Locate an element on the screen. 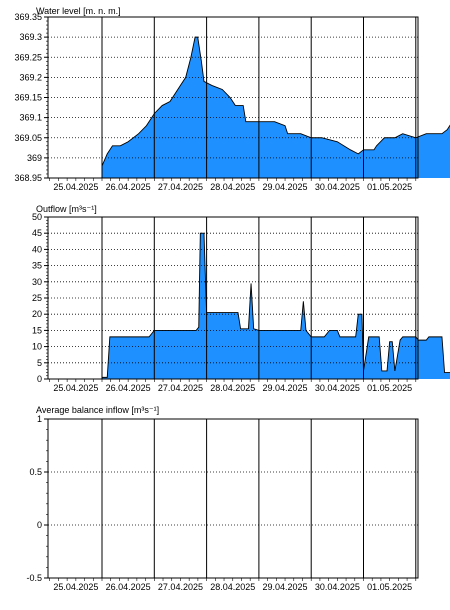 The width and height of the screenshot is (450, 610). water-level-x-tick-label: 27.04.2025 is located at coordinates (180, 187).